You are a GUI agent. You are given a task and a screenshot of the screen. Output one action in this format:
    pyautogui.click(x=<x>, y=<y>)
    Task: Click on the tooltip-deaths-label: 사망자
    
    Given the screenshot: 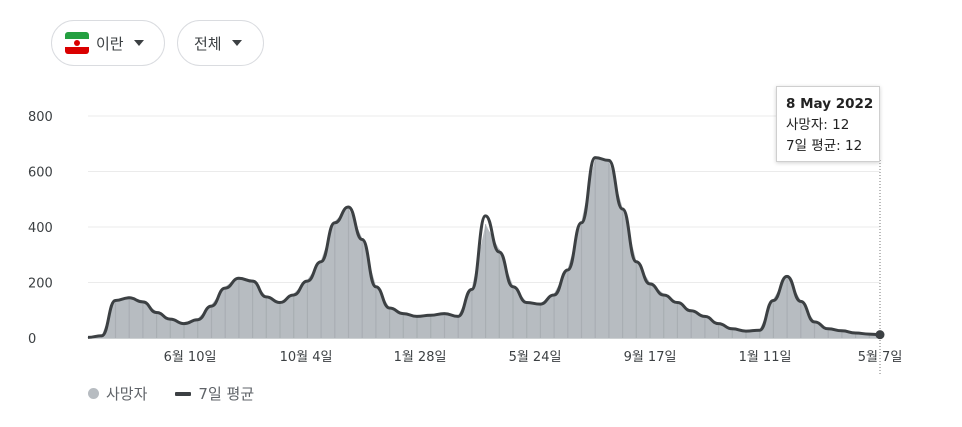 What is the action you would take?
    pyautogui.click(x=805, y=125)
    